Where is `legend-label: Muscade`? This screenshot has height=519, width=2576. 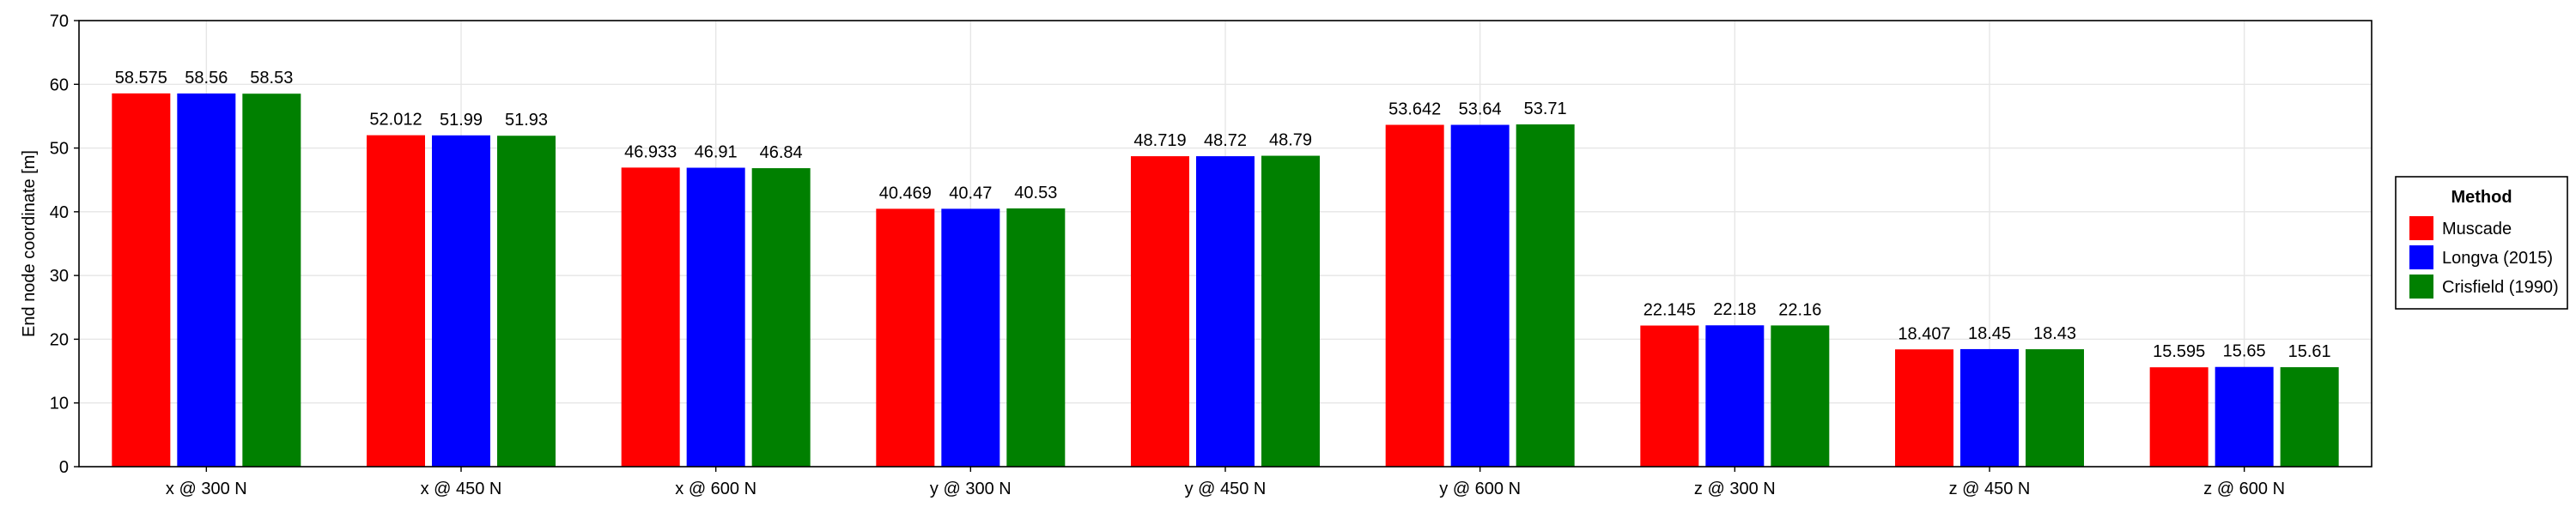
legend-label: Muscade is located at coordinates (2477, 229).